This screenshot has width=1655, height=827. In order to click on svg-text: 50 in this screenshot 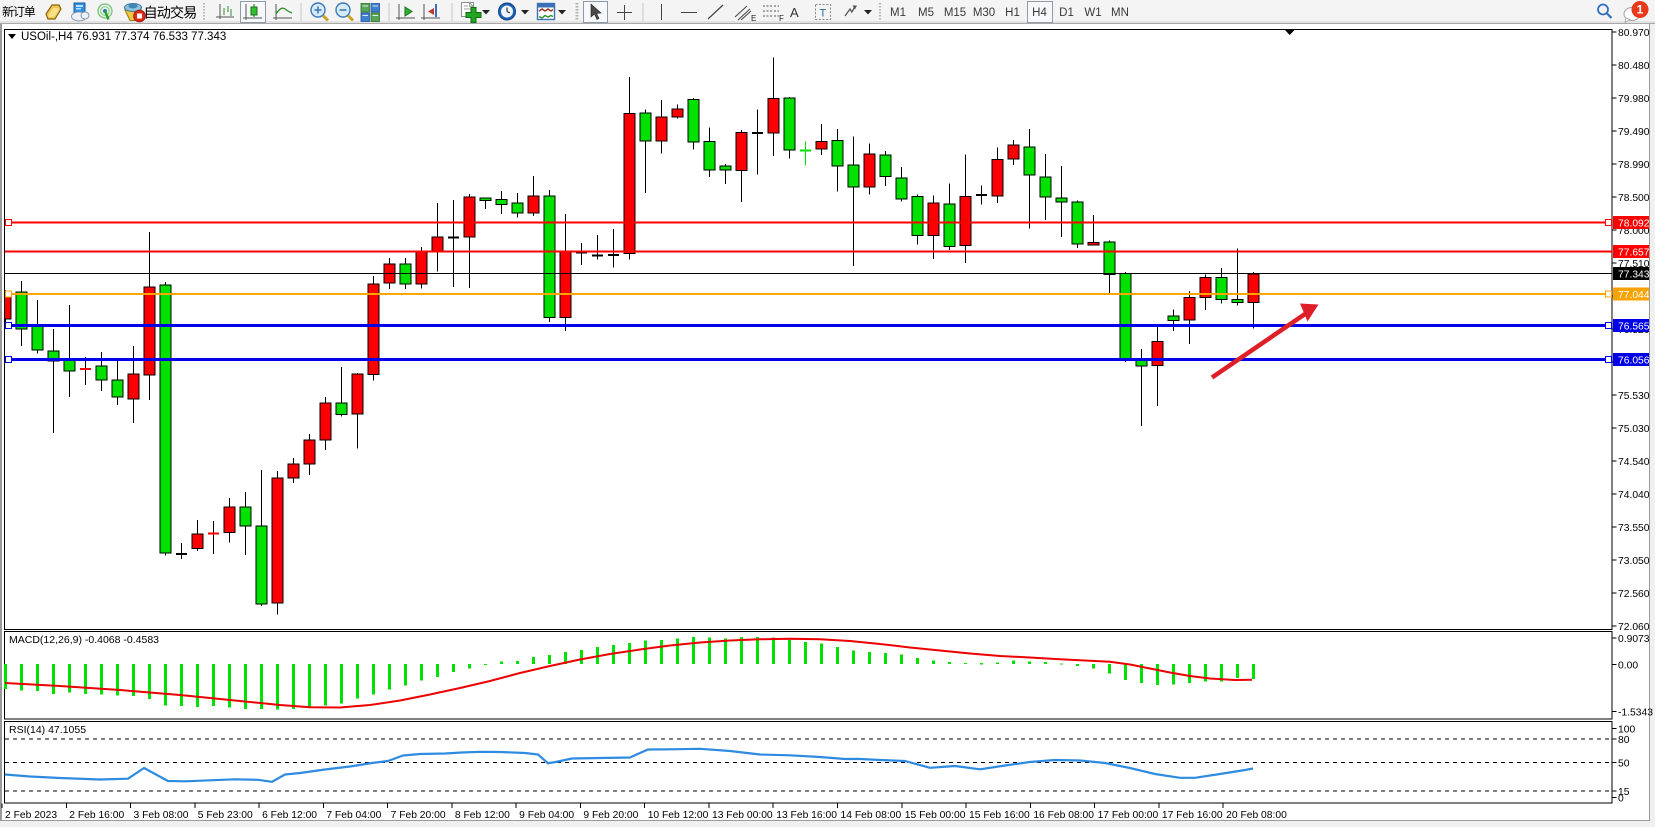, I will do `click(1624, 764)`.